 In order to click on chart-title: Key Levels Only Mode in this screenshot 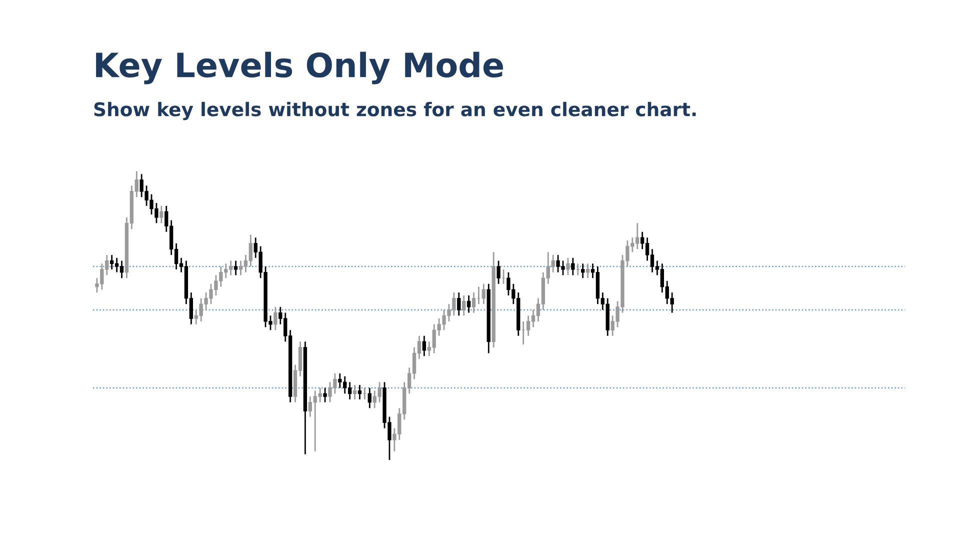, I will do `click(299, 68)`.